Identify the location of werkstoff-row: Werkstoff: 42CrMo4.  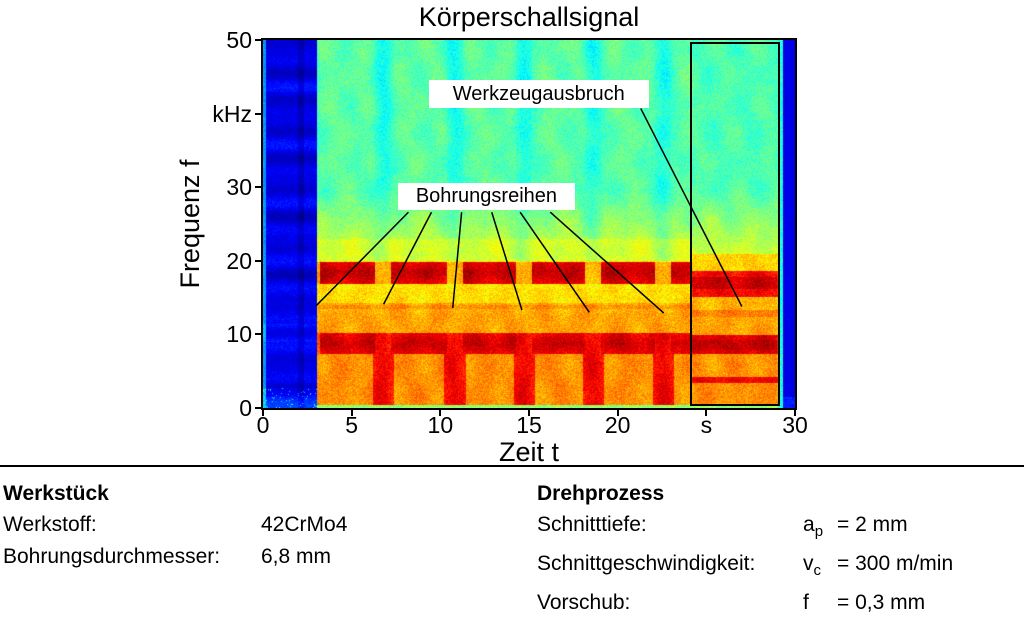
(175, 525).